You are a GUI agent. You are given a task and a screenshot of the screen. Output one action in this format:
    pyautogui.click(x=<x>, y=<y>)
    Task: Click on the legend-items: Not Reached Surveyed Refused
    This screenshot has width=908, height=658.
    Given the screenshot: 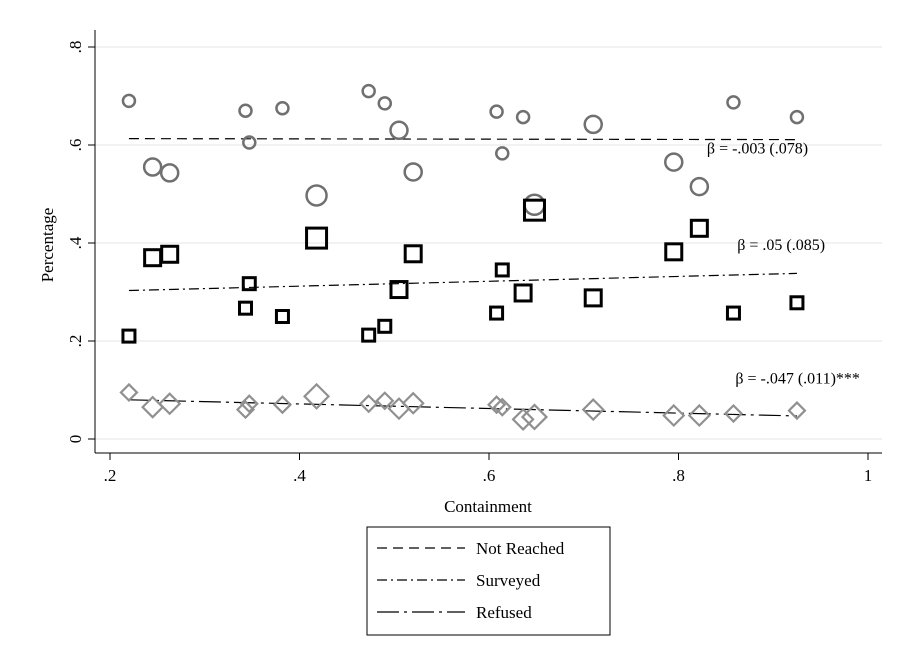 What is the action you would take?
    pyautogui.click(x=471, y=580)
    